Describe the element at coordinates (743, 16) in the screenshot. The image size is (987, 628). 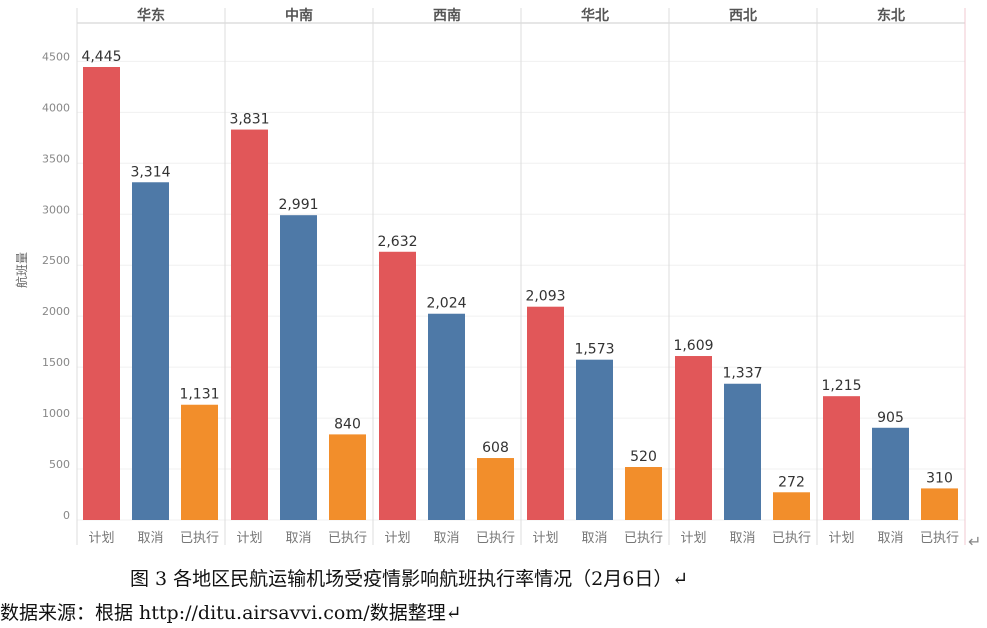
I see `panel-header: 西北` at that location.